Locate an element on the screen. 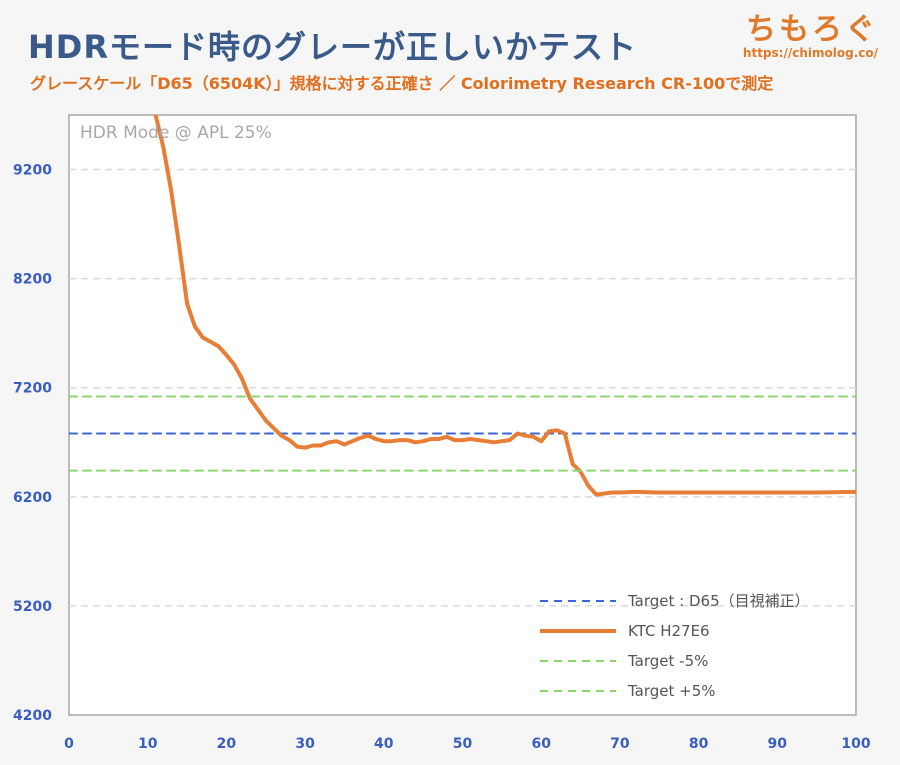 The width and height of the screenshot is (900, 765). y-tick-label-1: 5200 is located at coordinates (32, 607).